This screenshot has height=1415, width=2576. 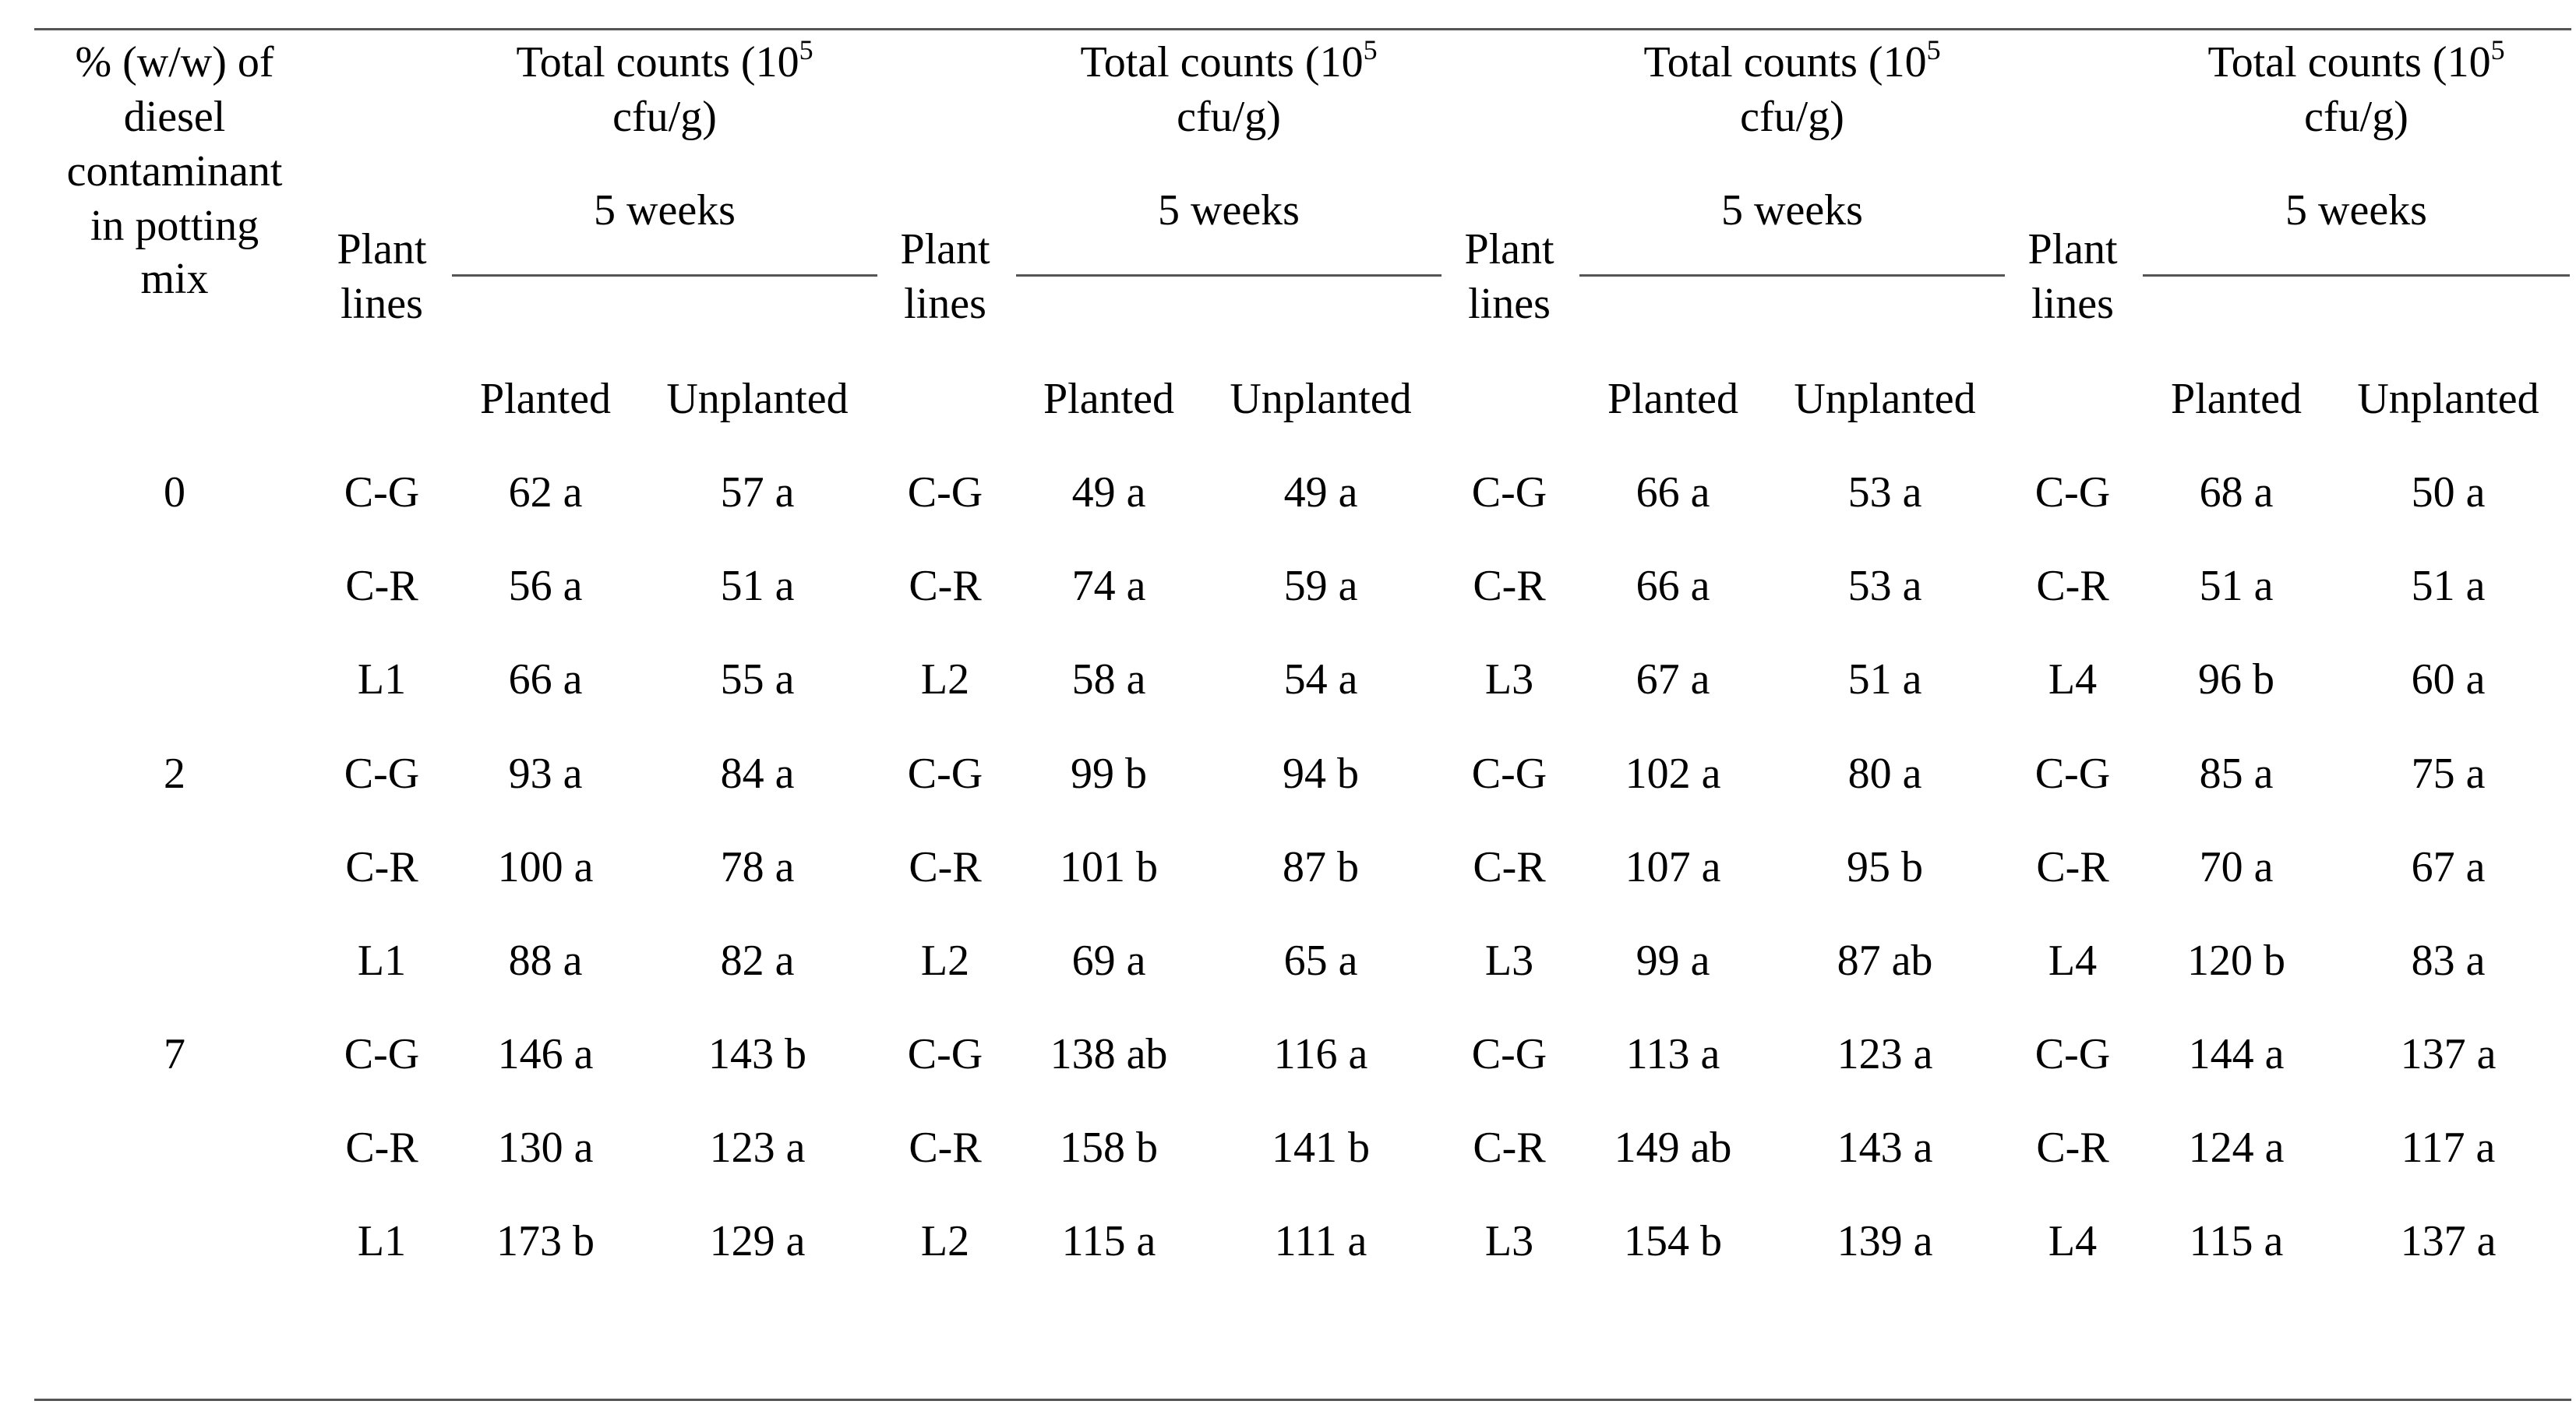 I want to click on planted-value-cell: 66 a, so click(x=545, y=679).